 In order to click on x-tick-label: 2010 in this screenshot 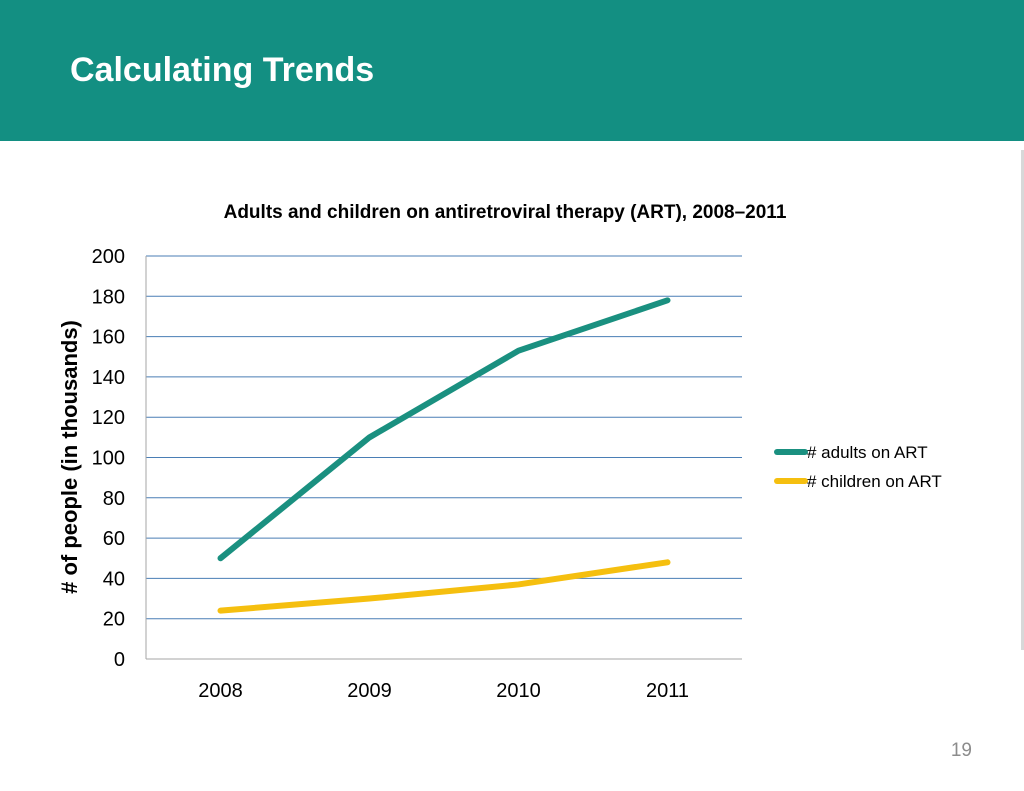, I will do `click(518, 691)`.